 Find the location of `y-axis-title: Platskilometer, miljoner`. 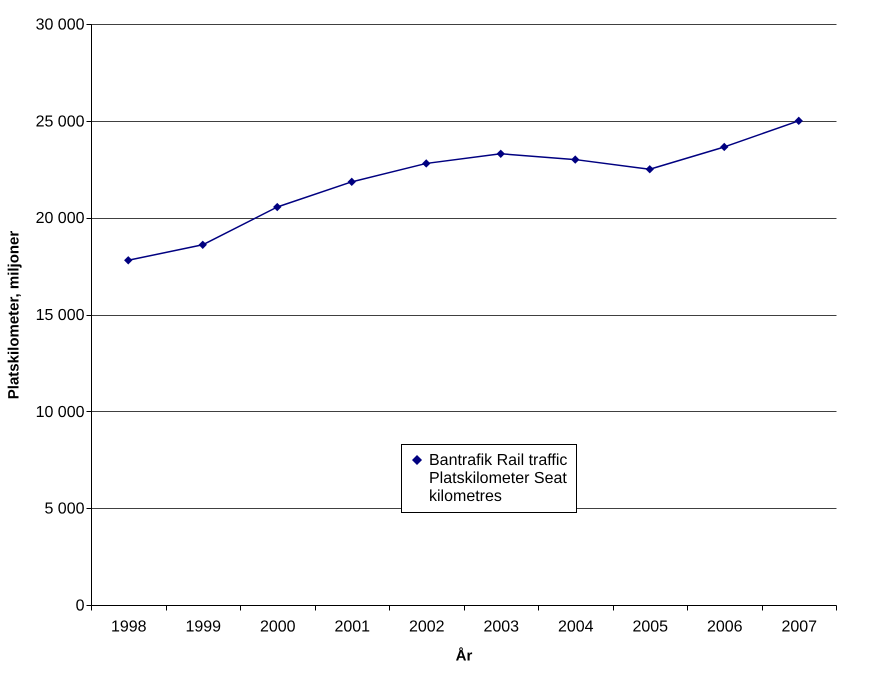

y-axis-title: Platskilometer, miljoner is located at coordinates (14, 315).